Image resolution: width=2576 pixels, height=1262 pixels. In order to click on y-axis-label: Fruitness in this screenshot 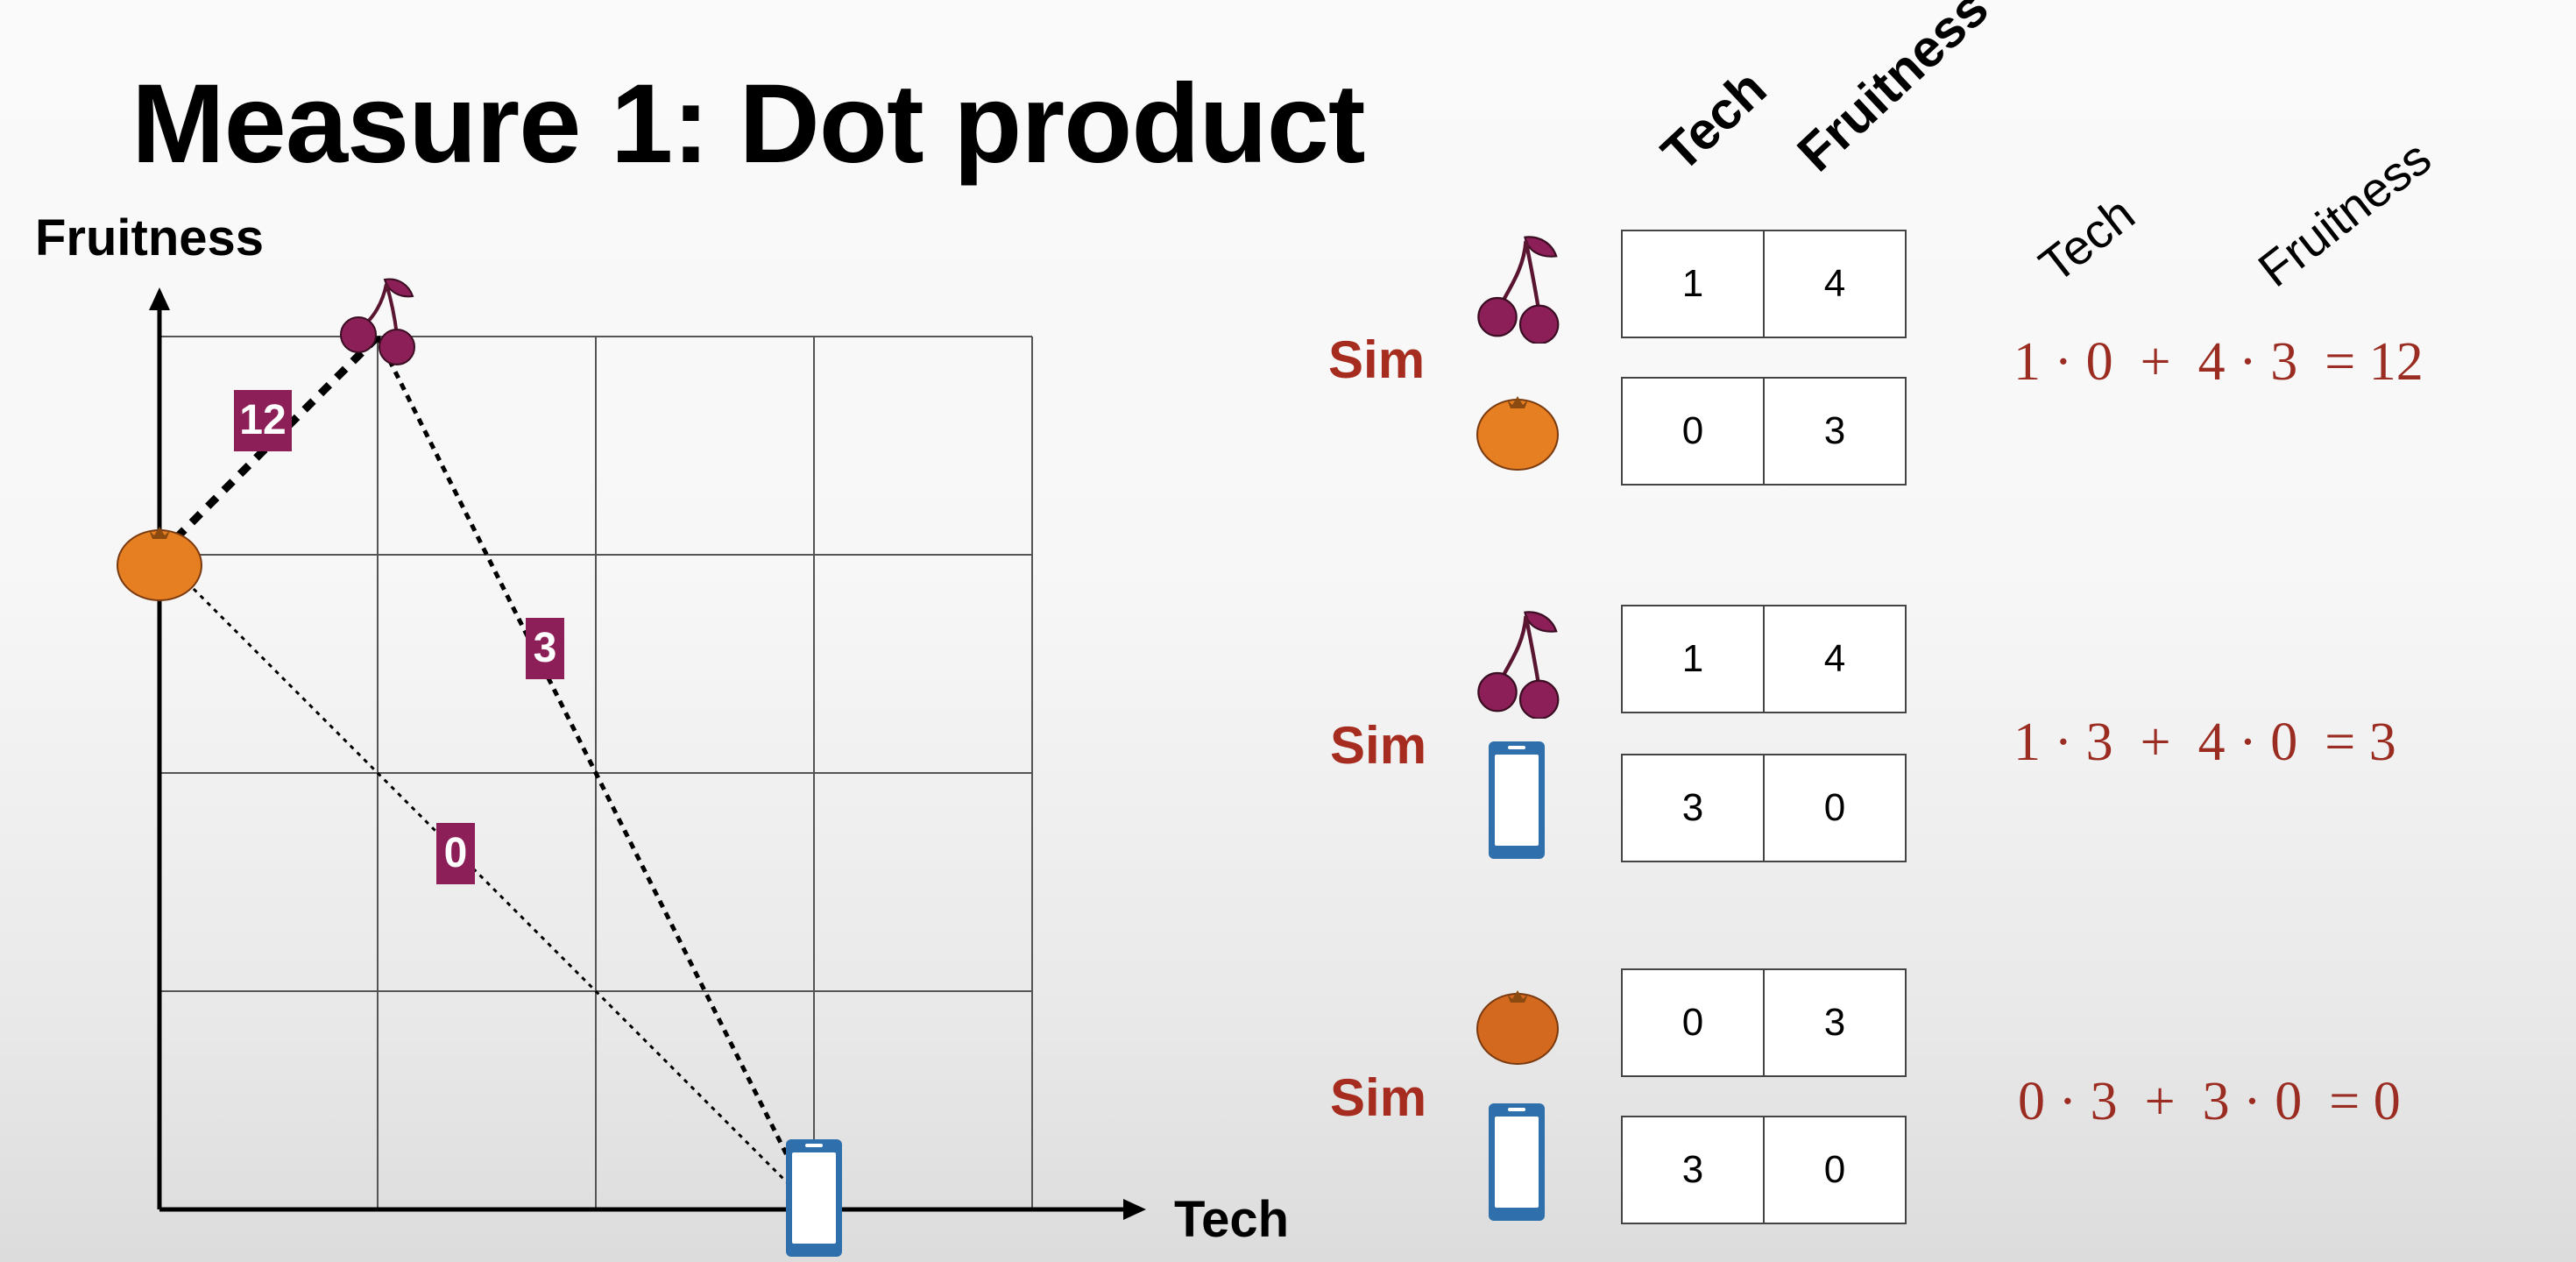, I will do `click(150, 237)`.